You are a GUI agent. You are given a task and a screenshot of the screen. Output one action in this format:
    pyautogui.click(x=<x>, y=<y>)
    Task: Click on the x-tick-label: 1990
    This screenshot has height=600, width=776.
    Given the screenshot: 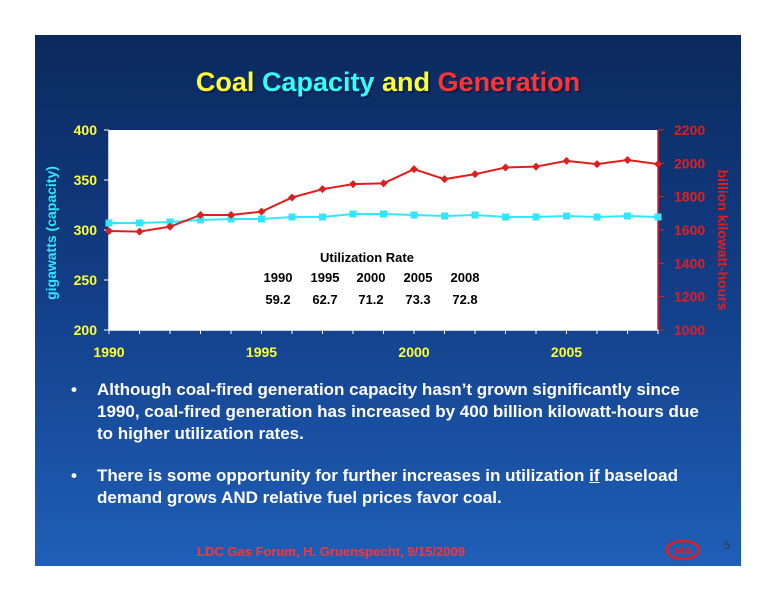 What is the action you would take?
    pyautogui.click(x=108, y=352)
    